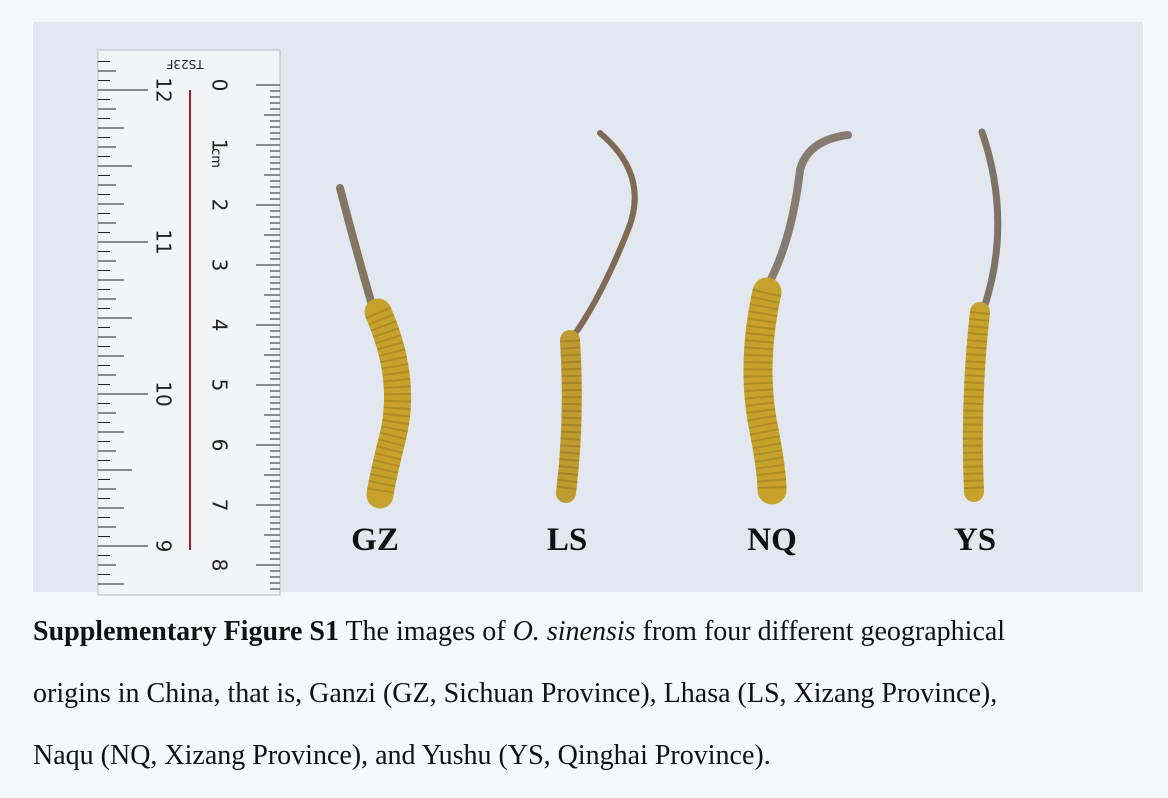 This screenshot has height=798, width=1168. I want to click on cm-label: 6, so click(220, 445).